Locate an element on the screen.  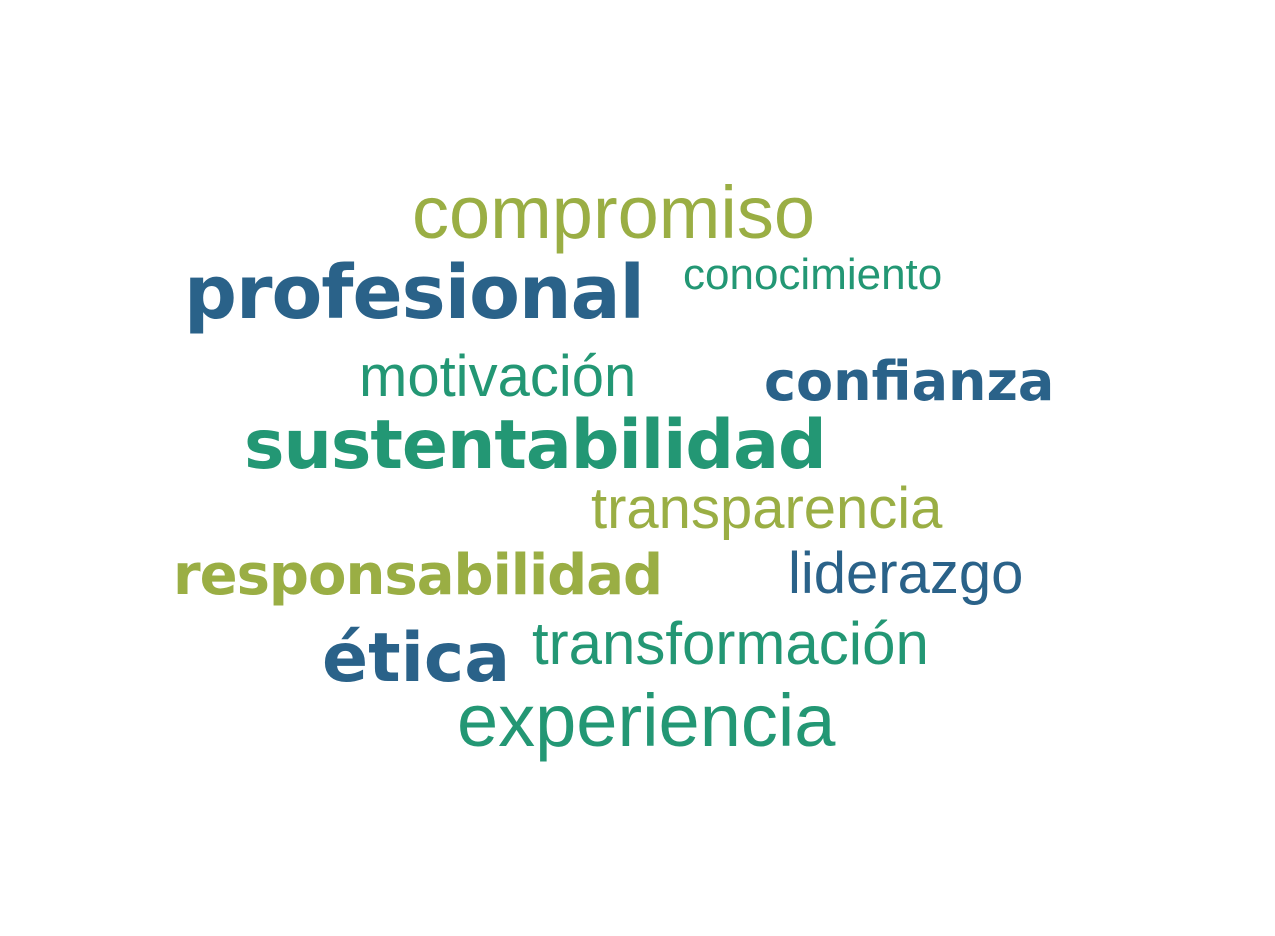
word-etica: ética is located at coordinates (416, 658).